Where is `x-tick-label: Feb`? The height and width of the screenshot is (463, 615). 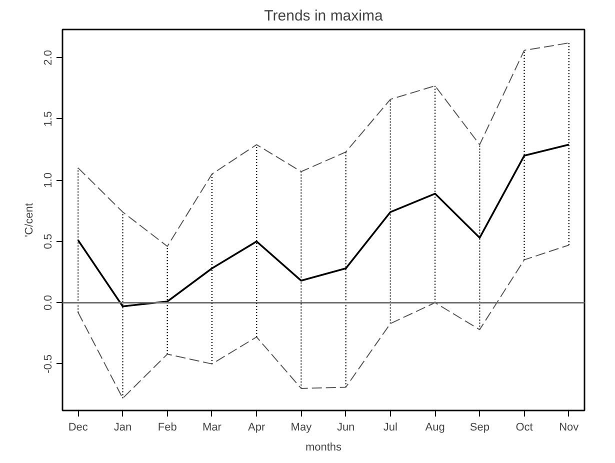 x-tick-label: Feb is located at coordinates (167, 428).